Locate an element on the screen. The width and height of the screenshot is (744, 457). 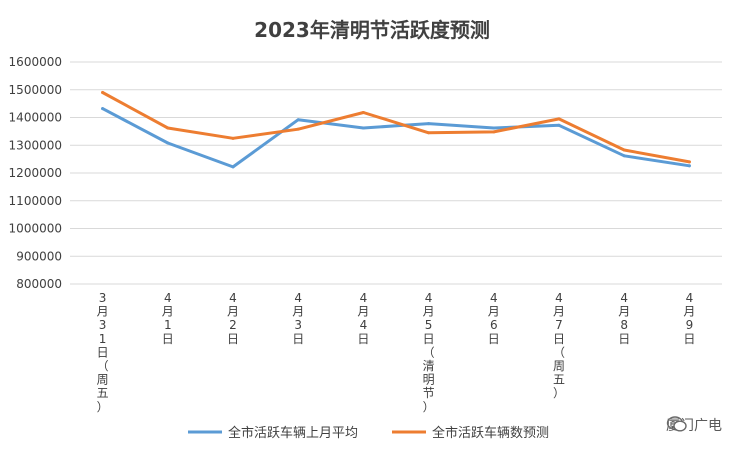
wechat-icon is located at coordinates (676, 424).